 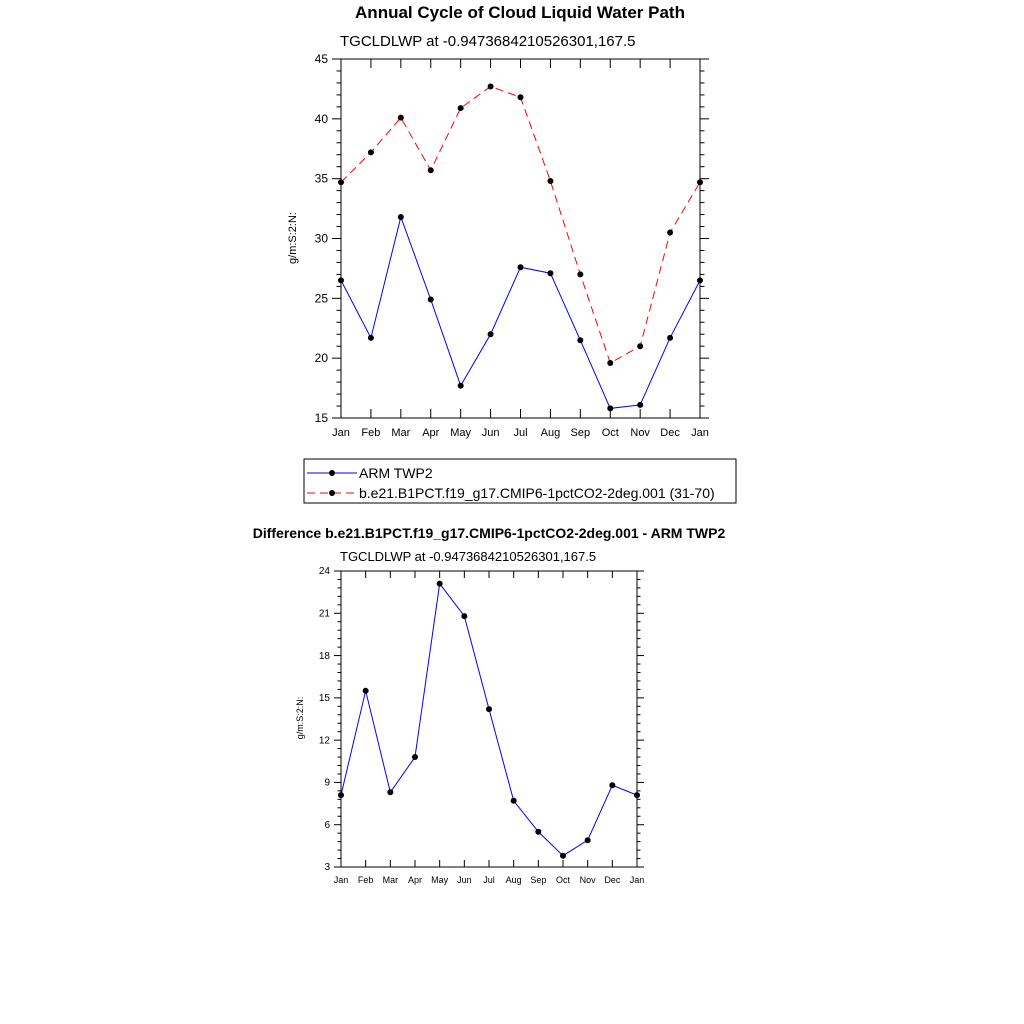 What do you see at coordinates (300, 718) in the screenshot?
I see `chart2-ylabel: g/m:S:2:N:` at bounding box center [300, 718].